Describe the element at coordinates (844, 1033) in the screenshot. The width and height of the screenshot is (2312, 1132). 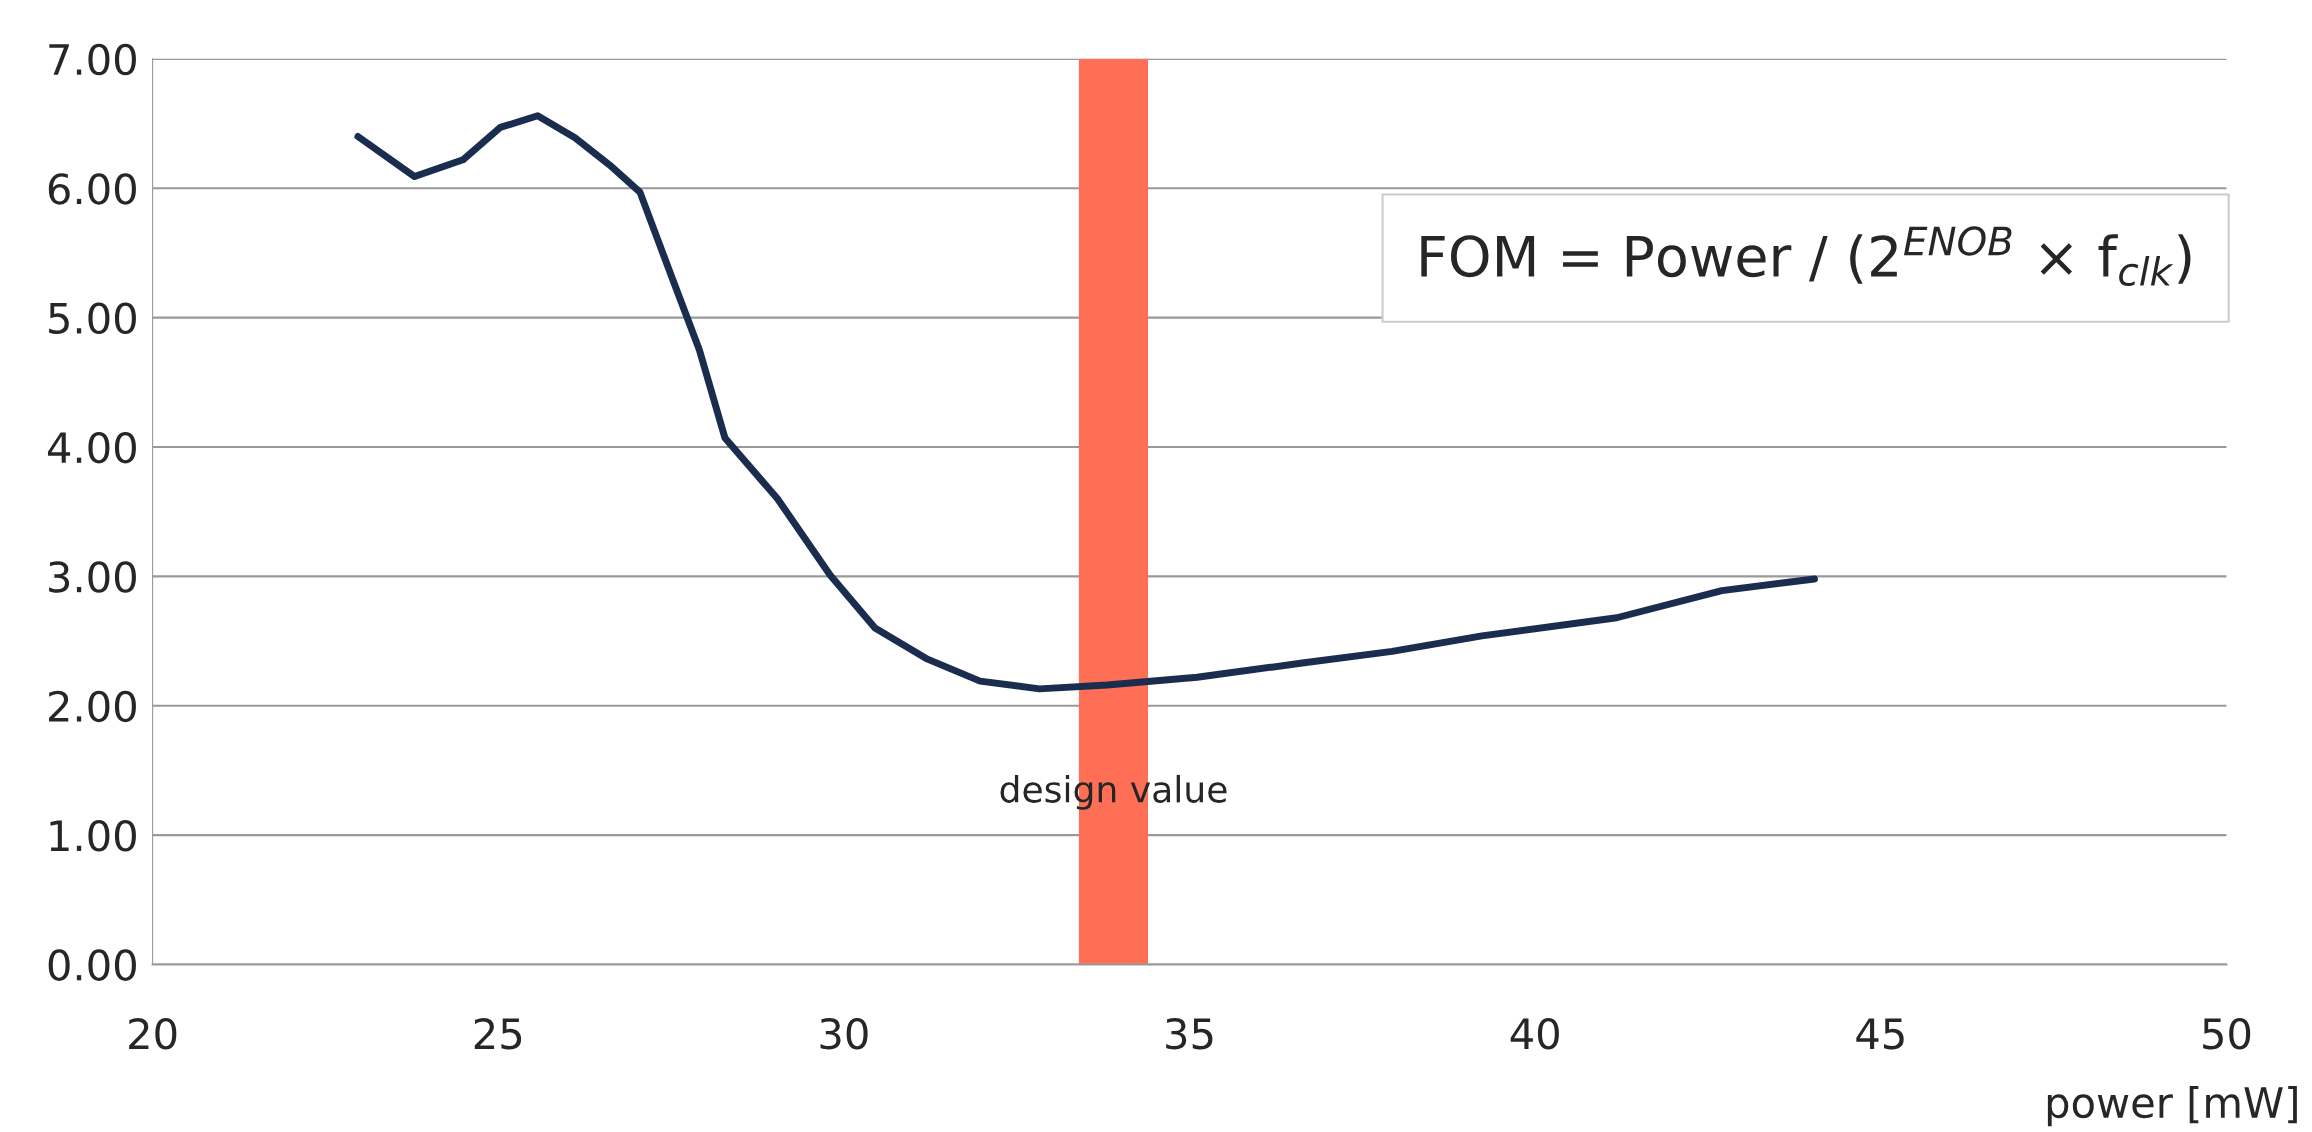
I see `x-tick-label: 30` at that location.